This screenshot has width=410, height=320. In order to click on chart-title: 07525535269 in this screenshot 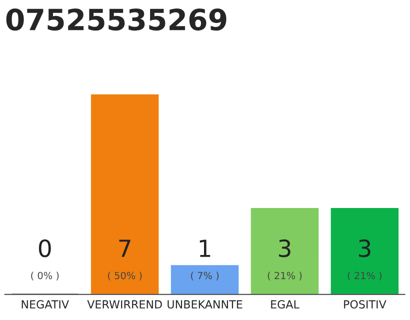, I will do `click(116, 19)`.